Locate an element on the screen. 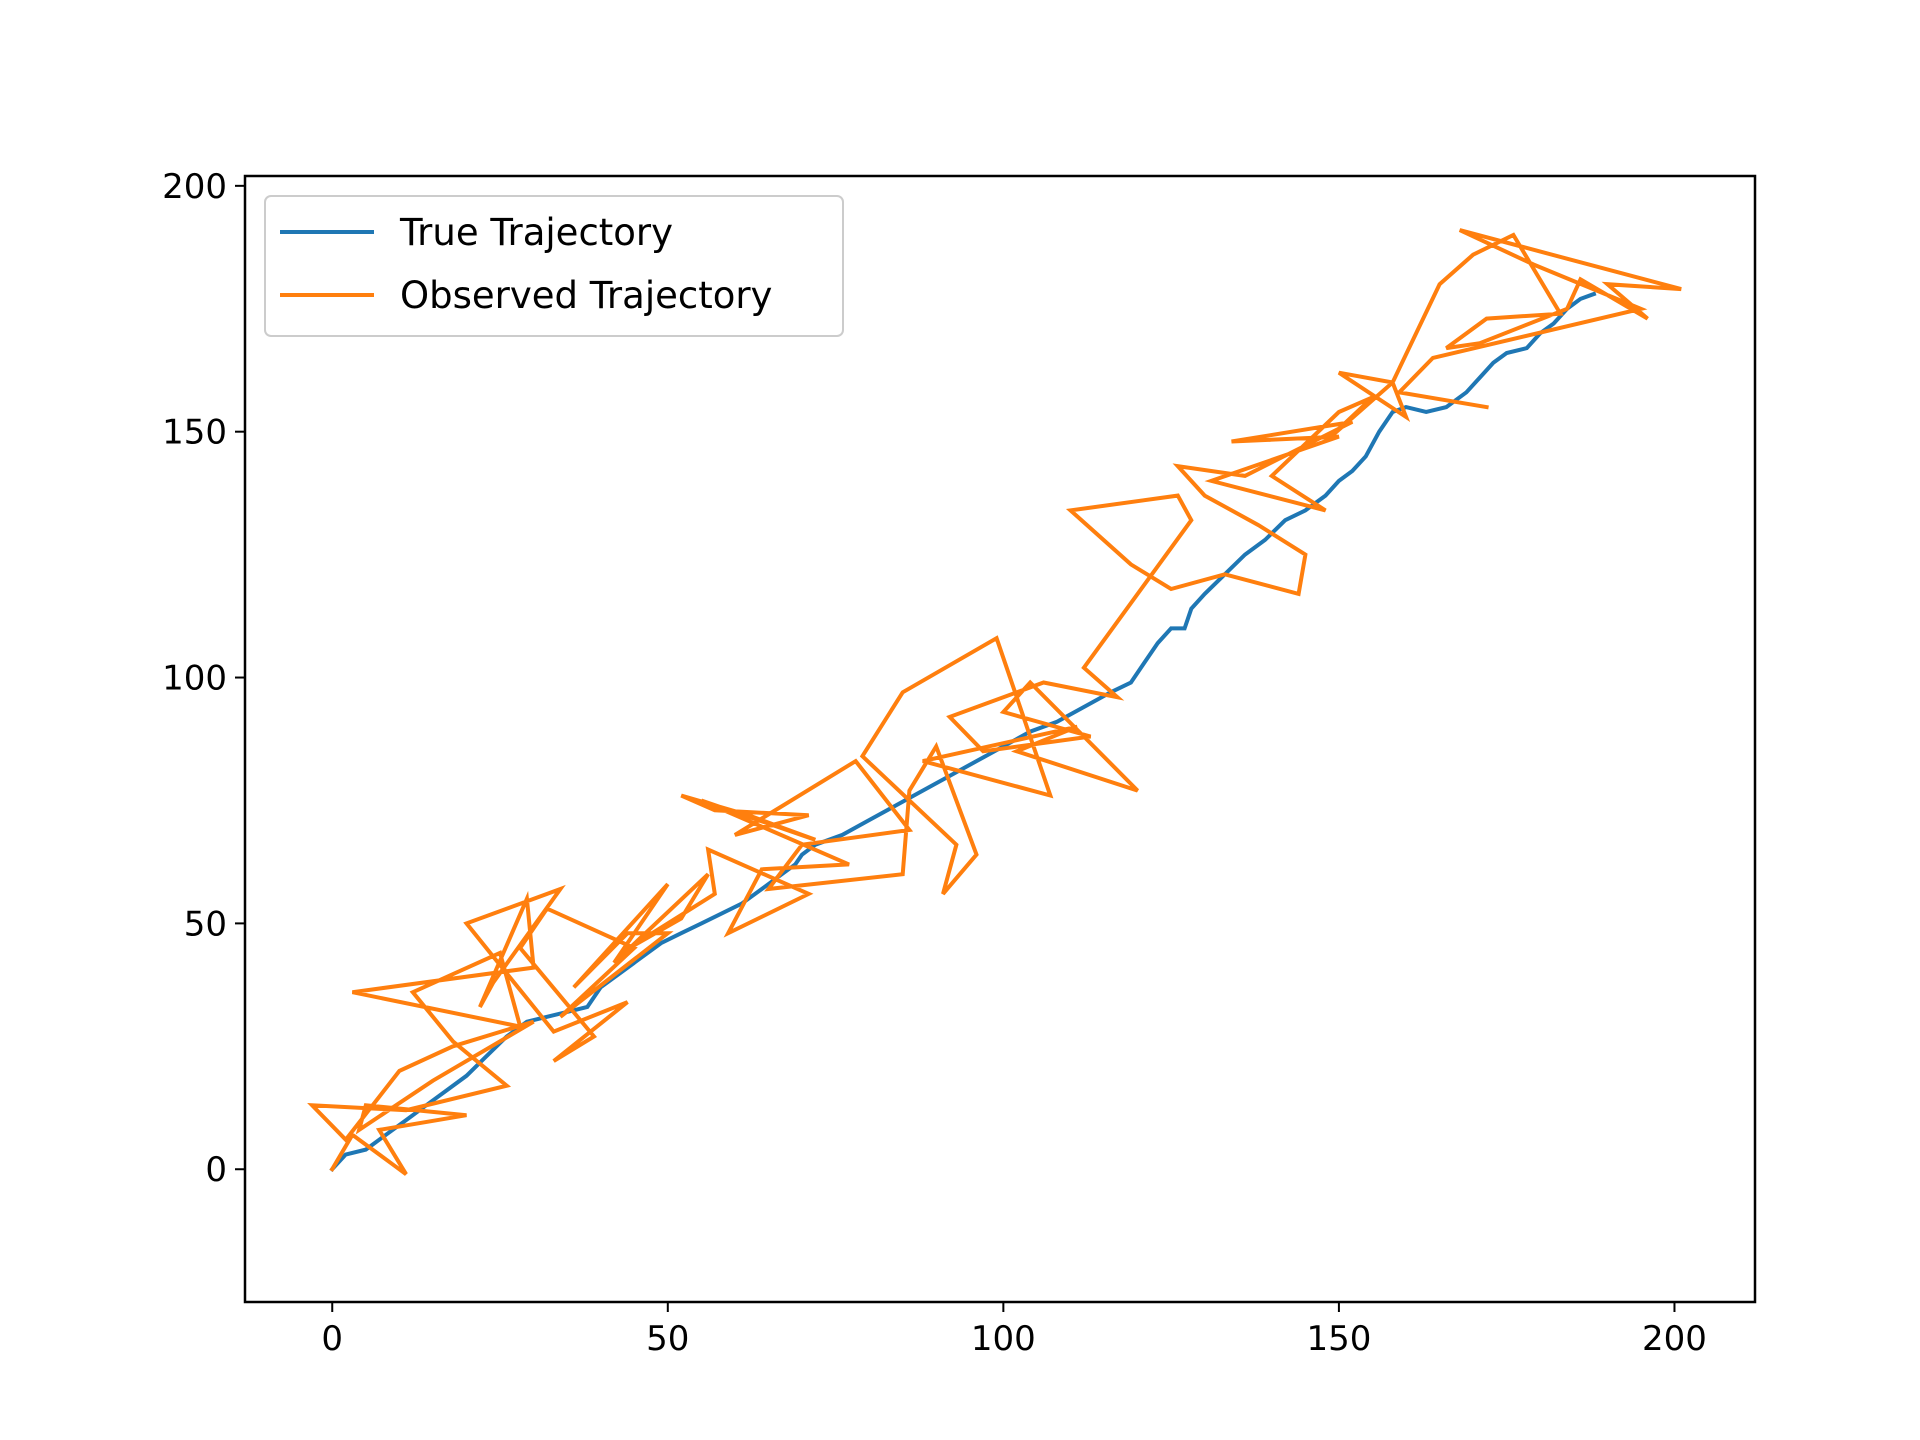 Image resolution: width=1920 pixels, height=1440 pixels. x-tick-label: 50 is located at coordinates (667, 1339).